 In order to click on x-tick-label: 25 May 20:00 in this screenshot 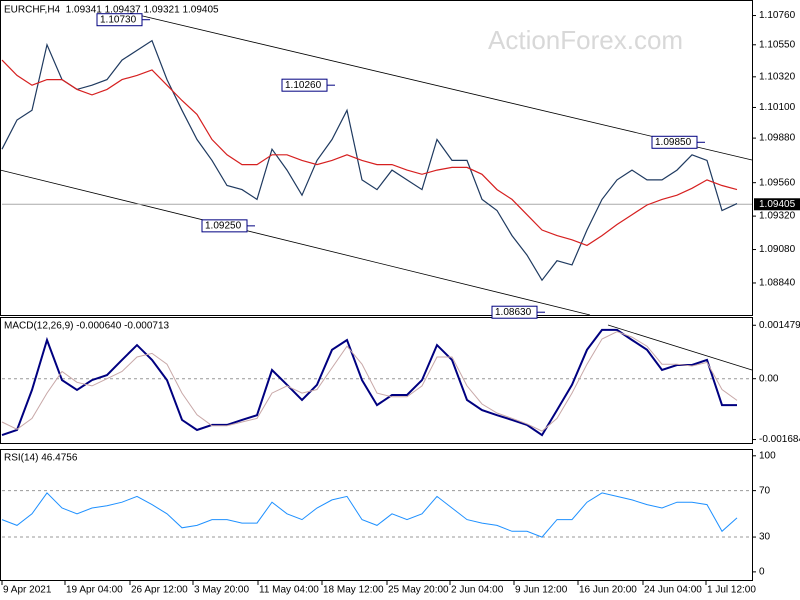, I will do `click(418, 590)`.